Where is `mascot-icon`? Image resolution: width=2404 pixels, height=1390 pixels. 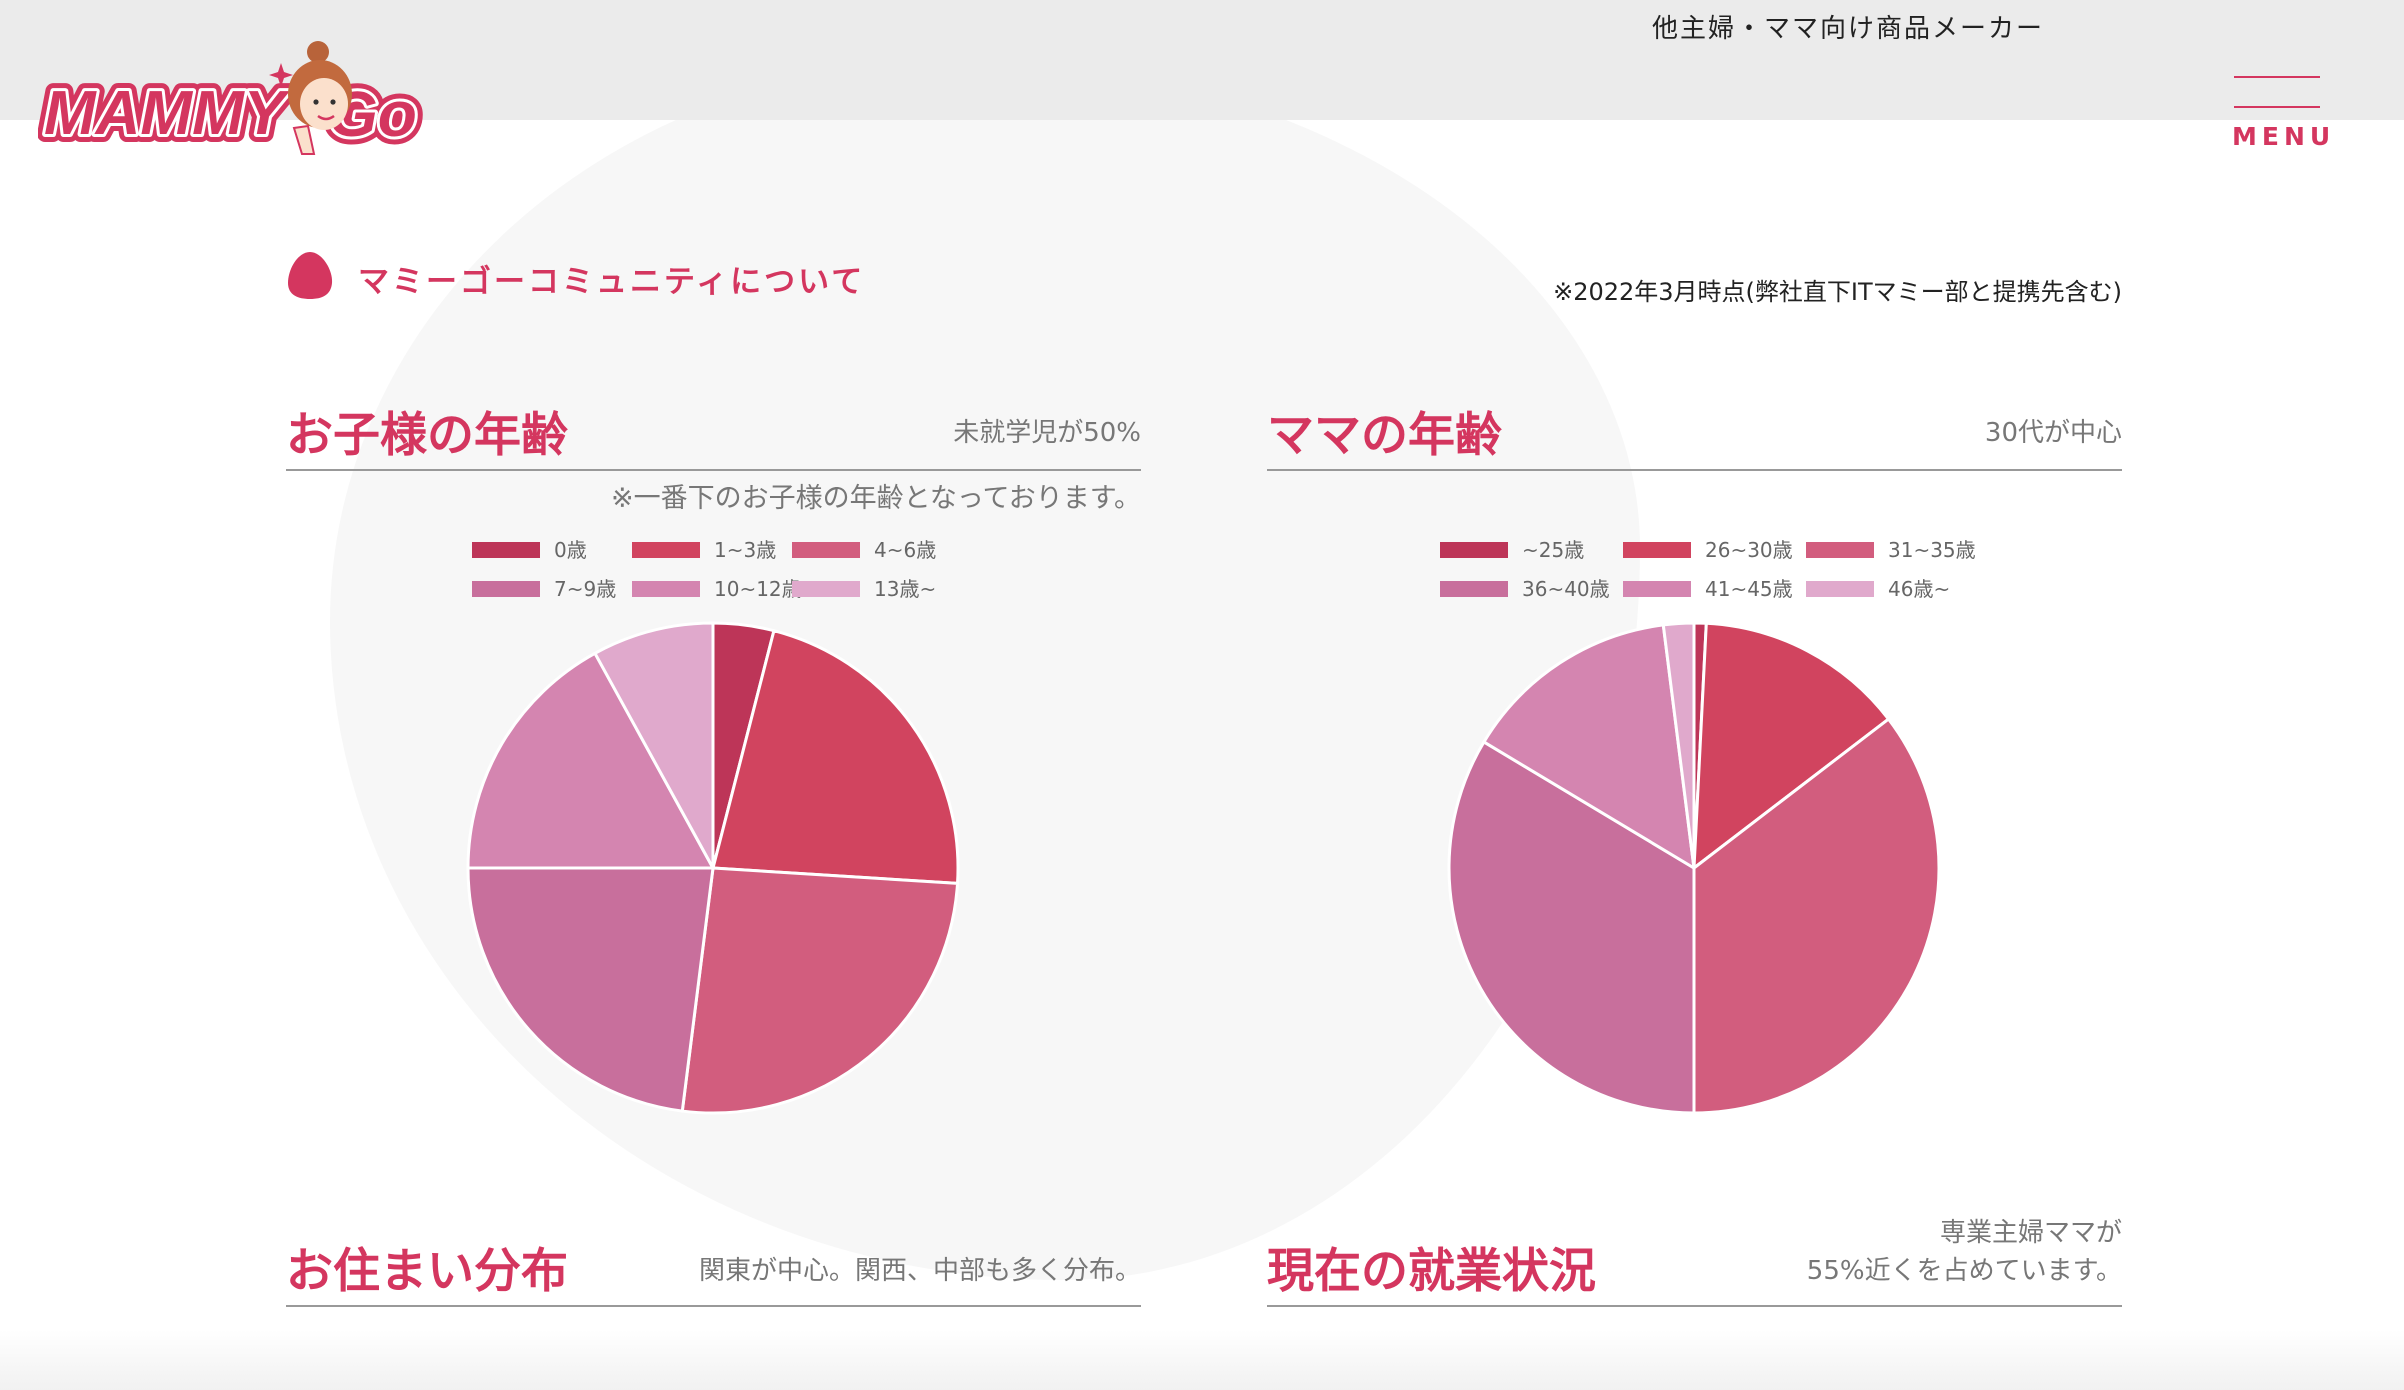
mascot-icon is located at coordinates (310, 98).